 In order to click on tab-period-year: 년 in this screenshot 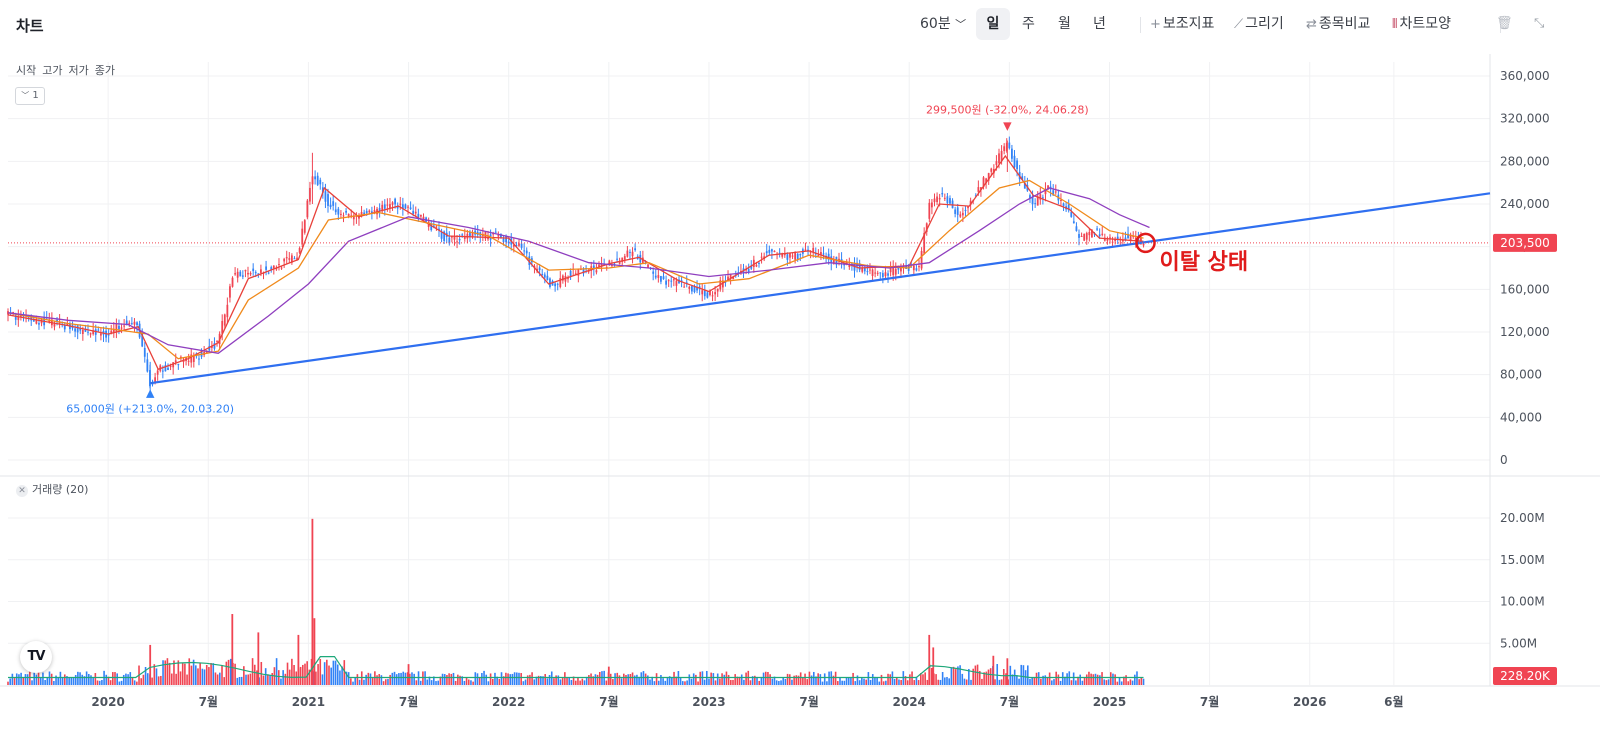, I will do `click(1099, 24)`.